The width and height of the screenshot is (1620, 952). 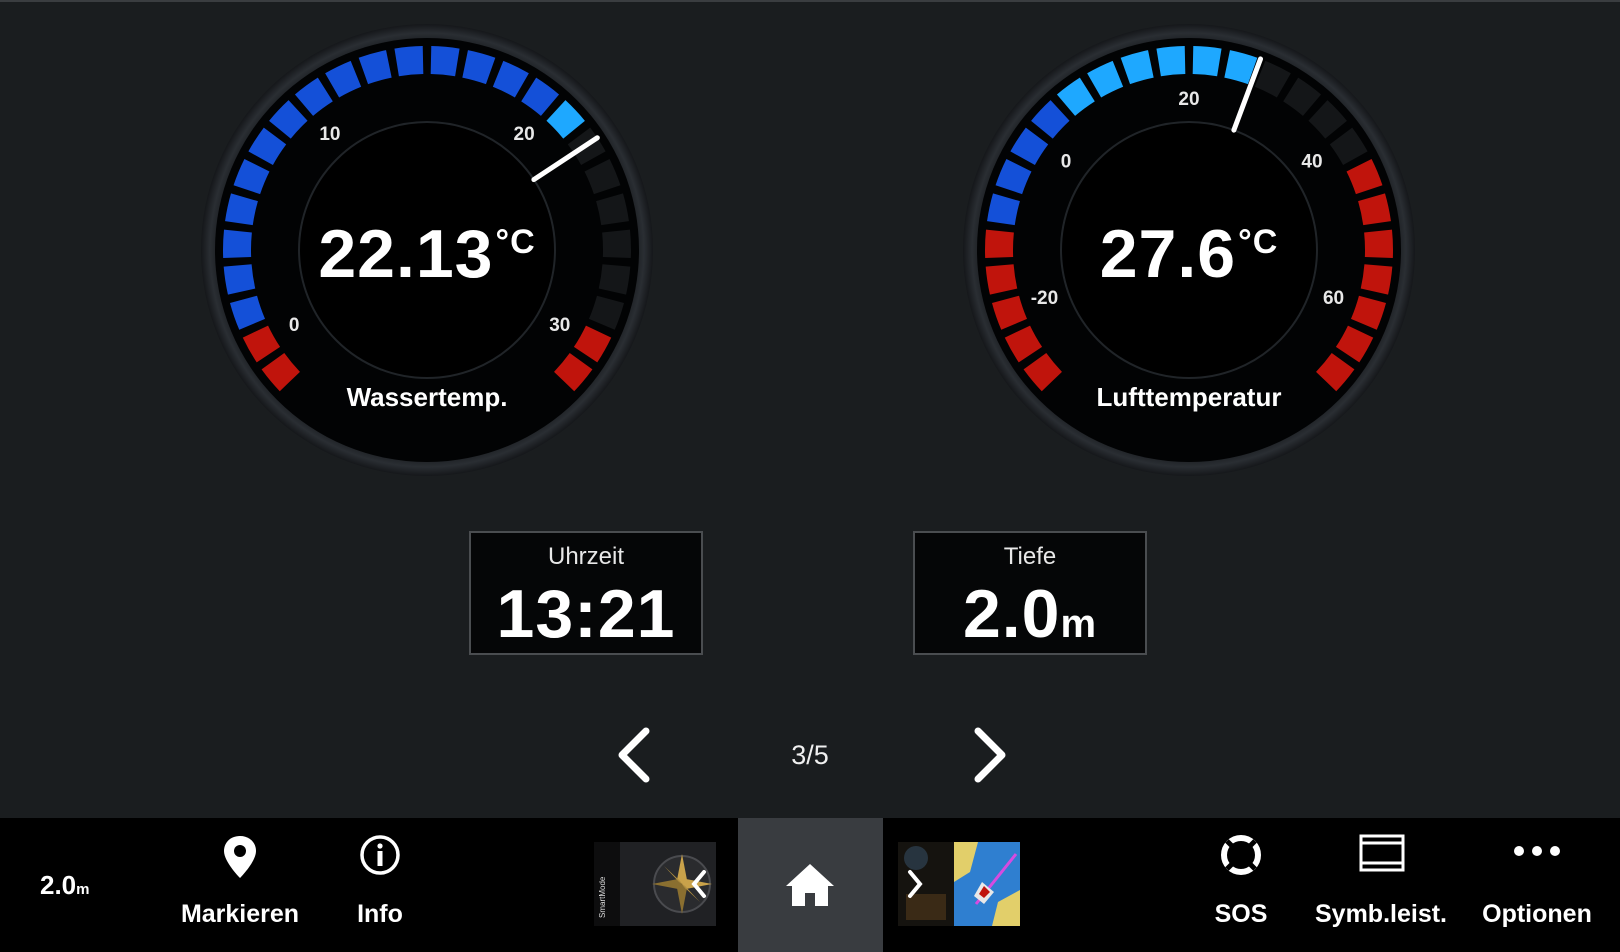 I want to click on depth-tile-label: Tiefe, so click(x=1030, y=556).